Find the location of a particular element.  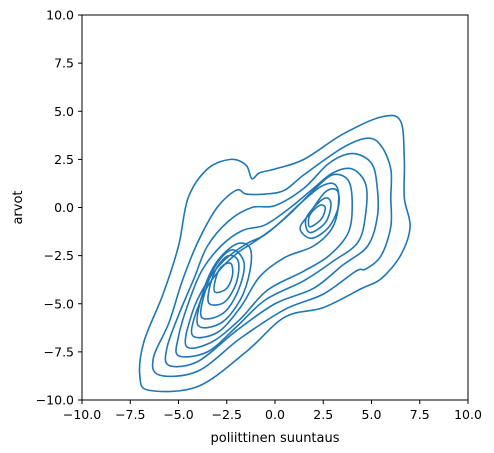

y-tick-label: 5.0 is located at coordinates (64, 111).